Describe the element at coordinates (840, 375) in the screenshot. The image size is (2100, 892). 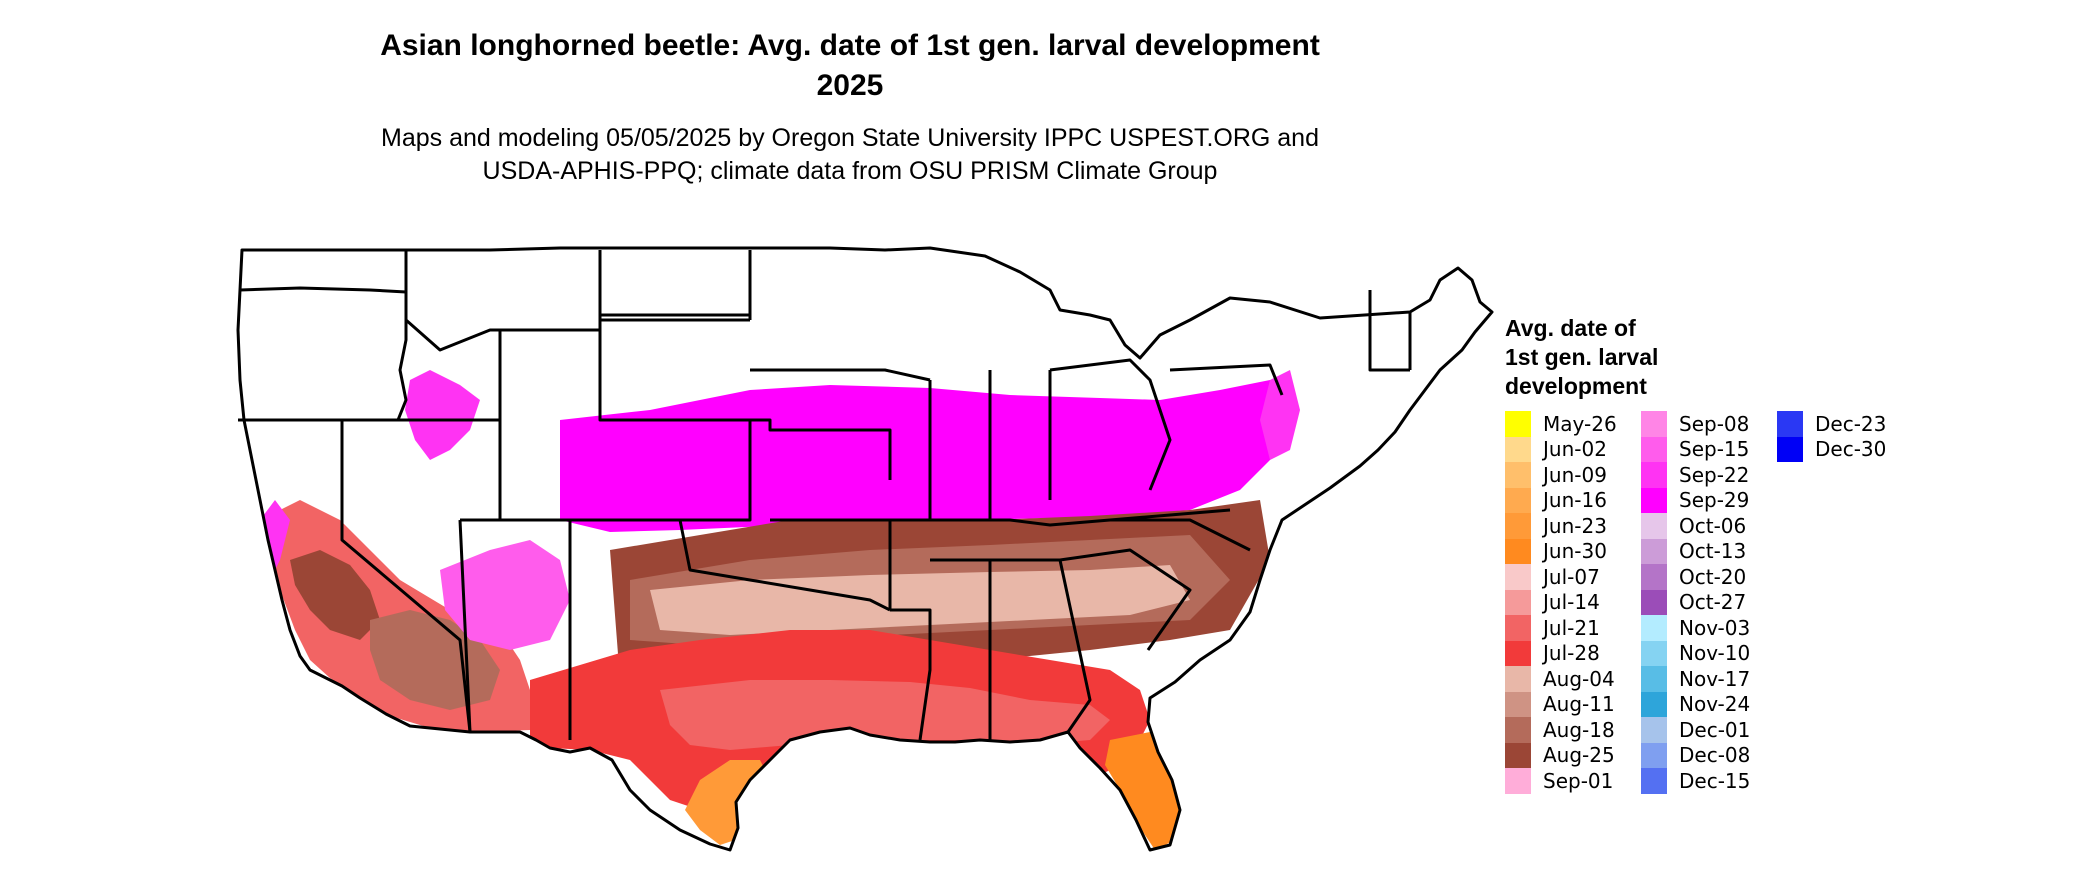
I see `border-nebraska-iowa` at that location.